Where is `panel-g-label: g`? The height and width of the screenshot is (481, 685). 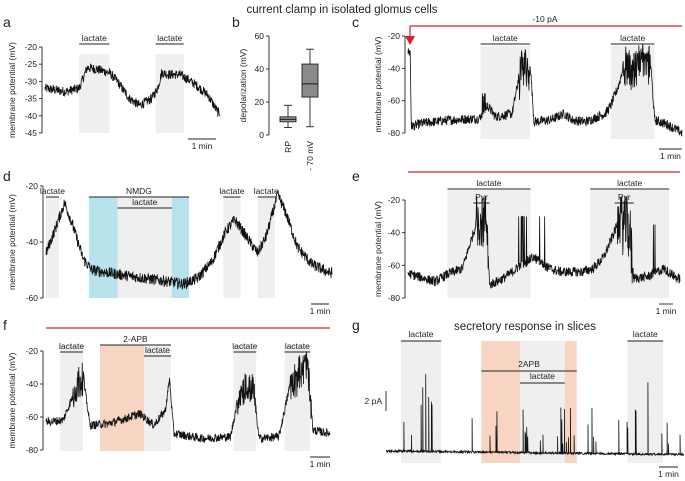
panel-g-label: g is located at coordinates (356, 325).